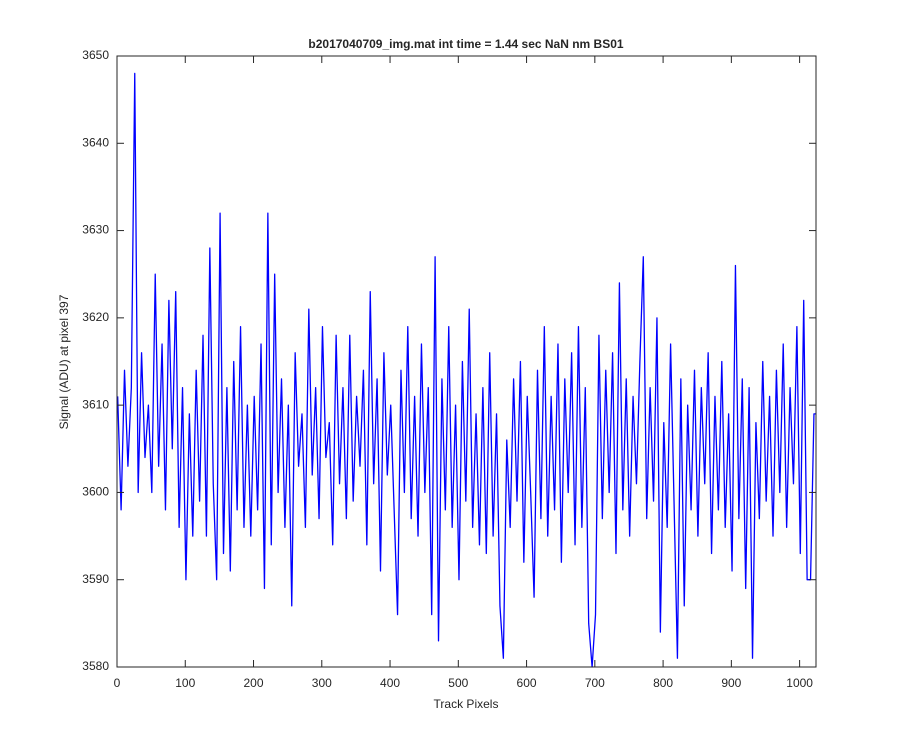 The image size is (900, 750). Describe the element at coordinates (95, 579) in the screenshot. I see `y-tick-label: 3590` at that location.